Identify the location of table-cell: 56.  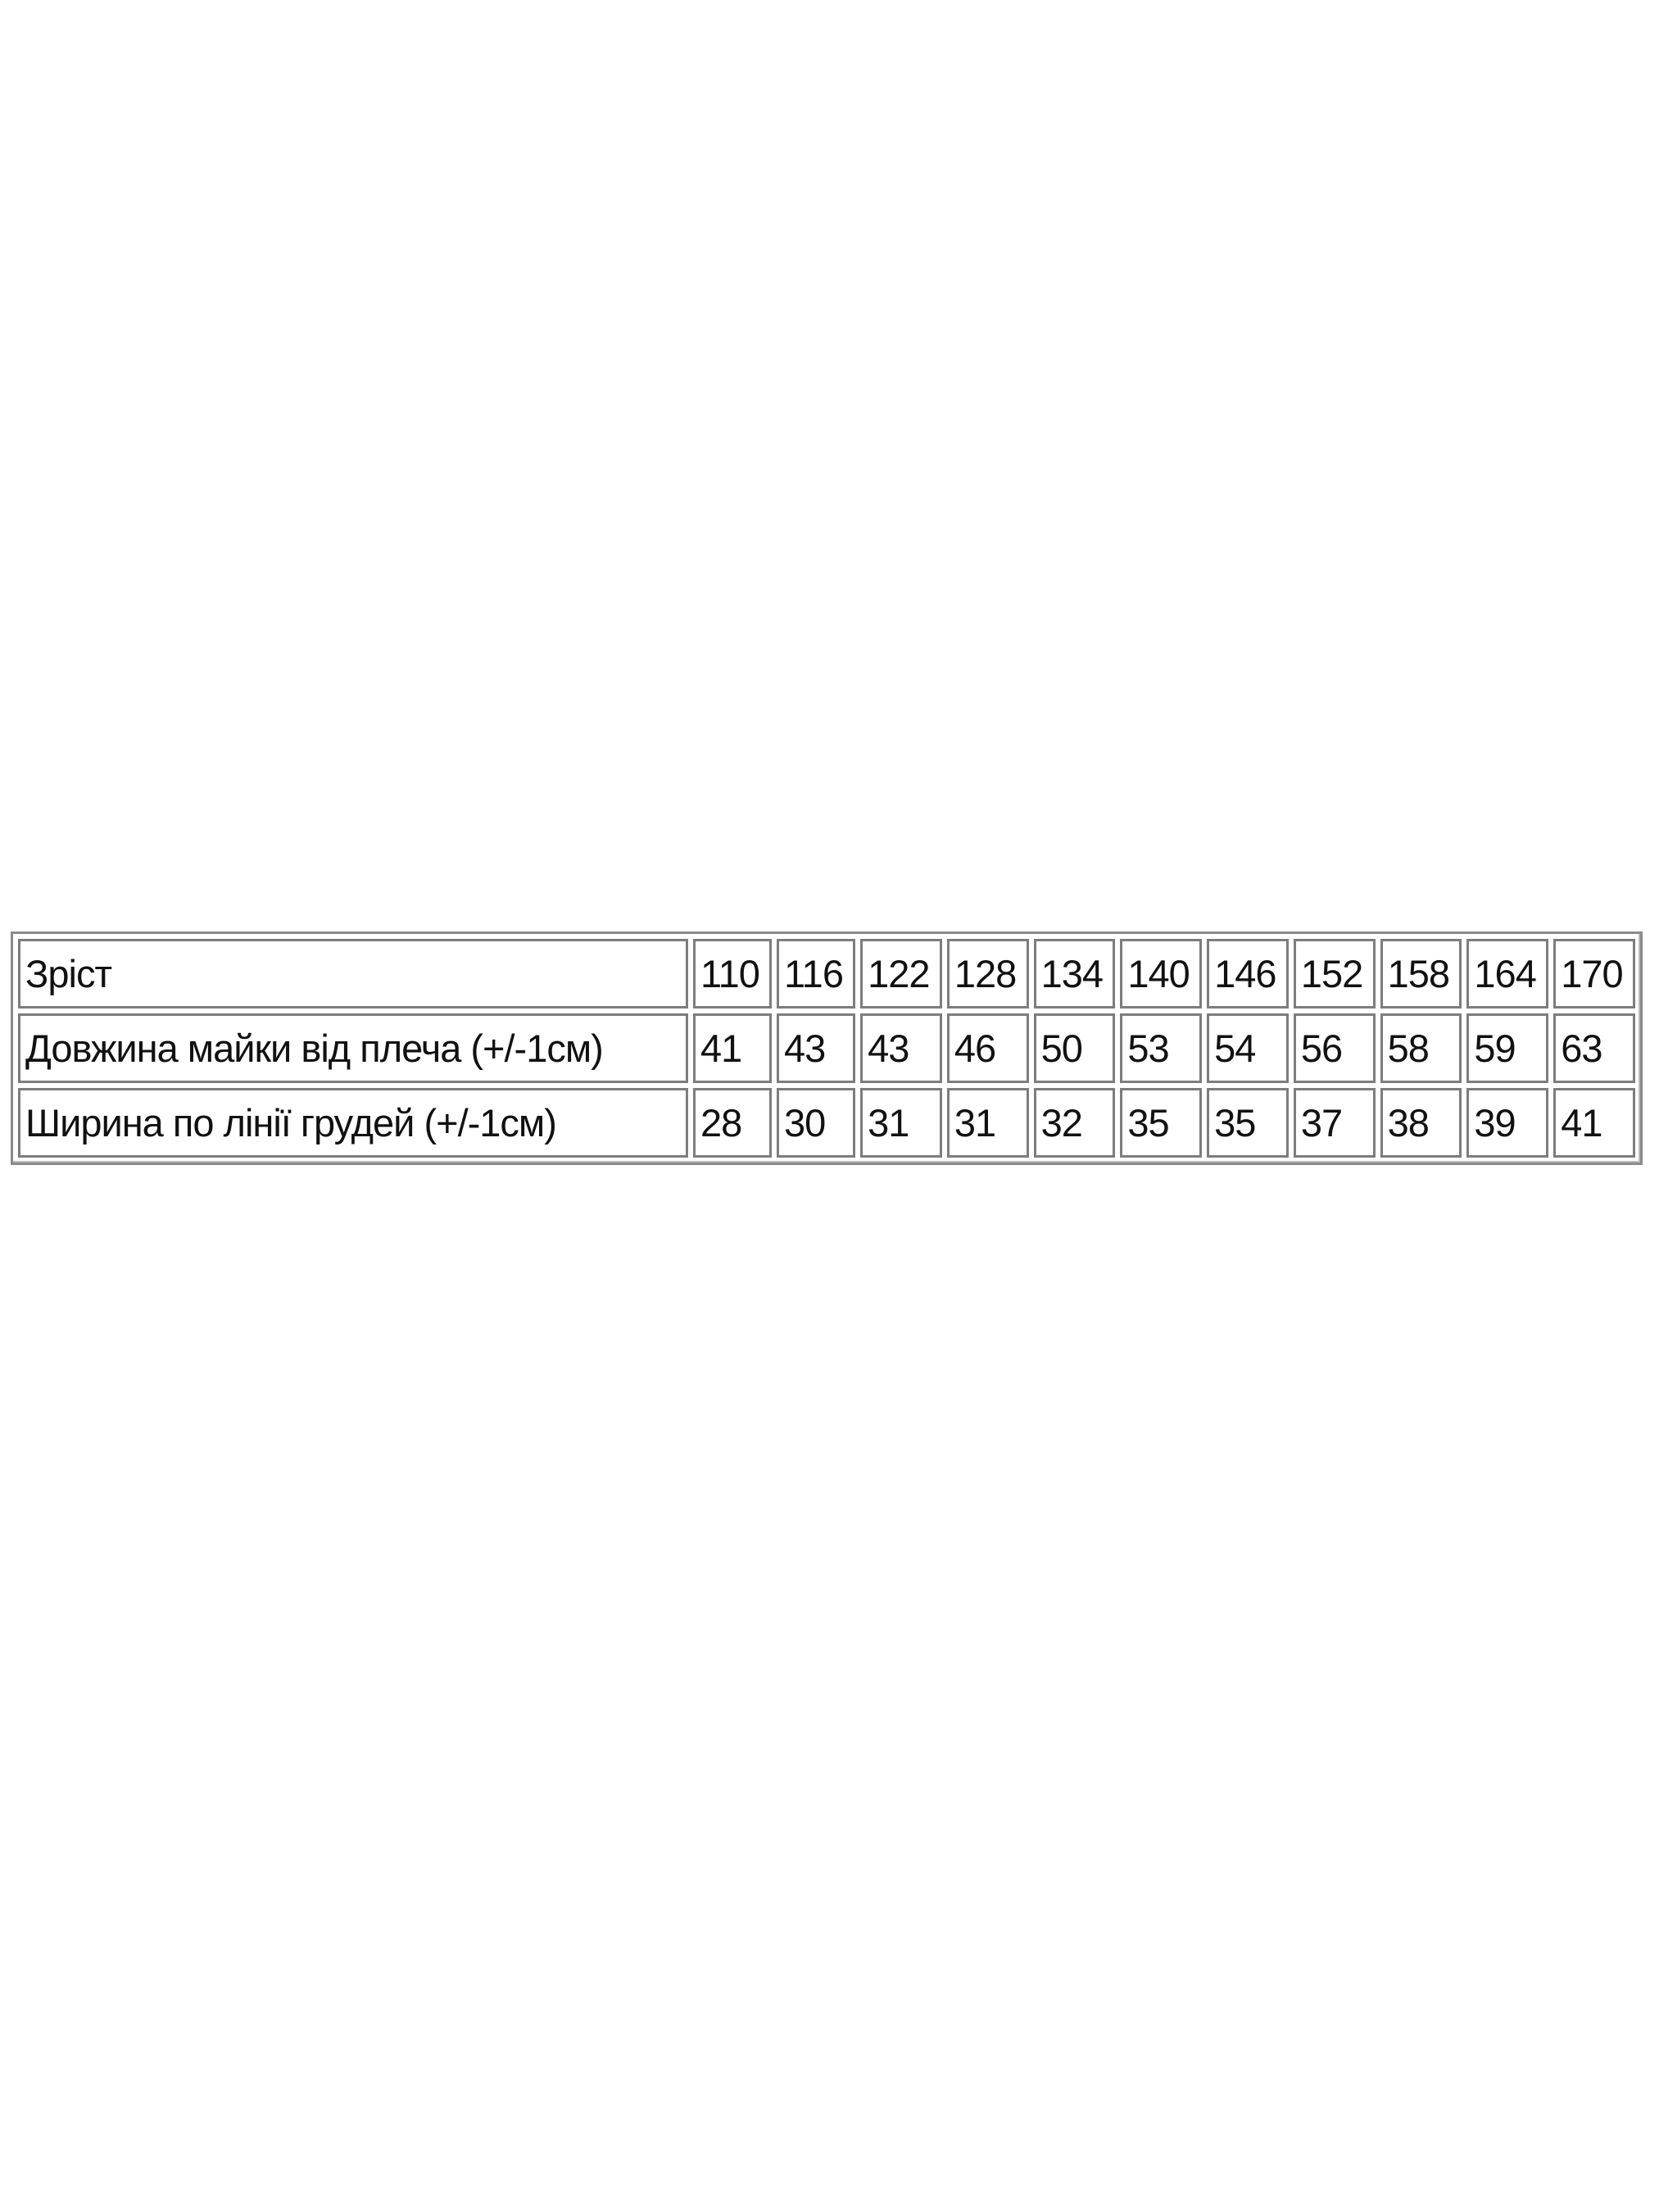
(1334, 1048).